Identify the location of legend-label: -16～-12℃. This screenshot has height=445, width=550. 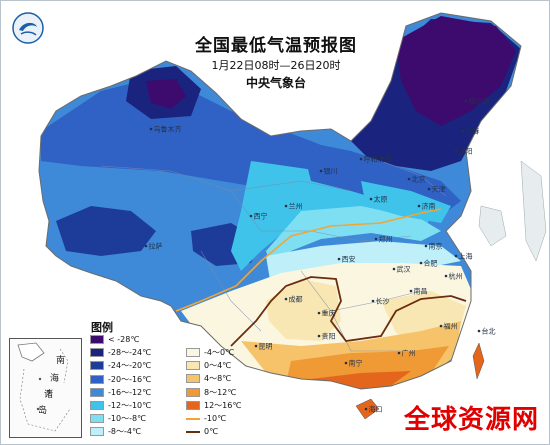
(130, 392).